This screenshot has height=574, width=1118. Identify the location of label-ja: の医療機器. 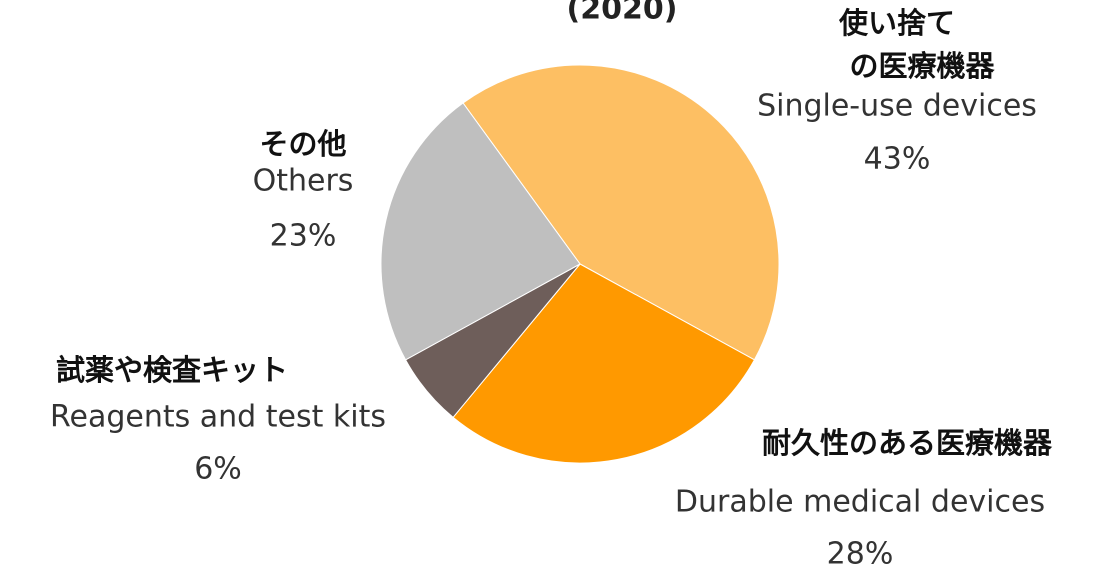
(922, 66).